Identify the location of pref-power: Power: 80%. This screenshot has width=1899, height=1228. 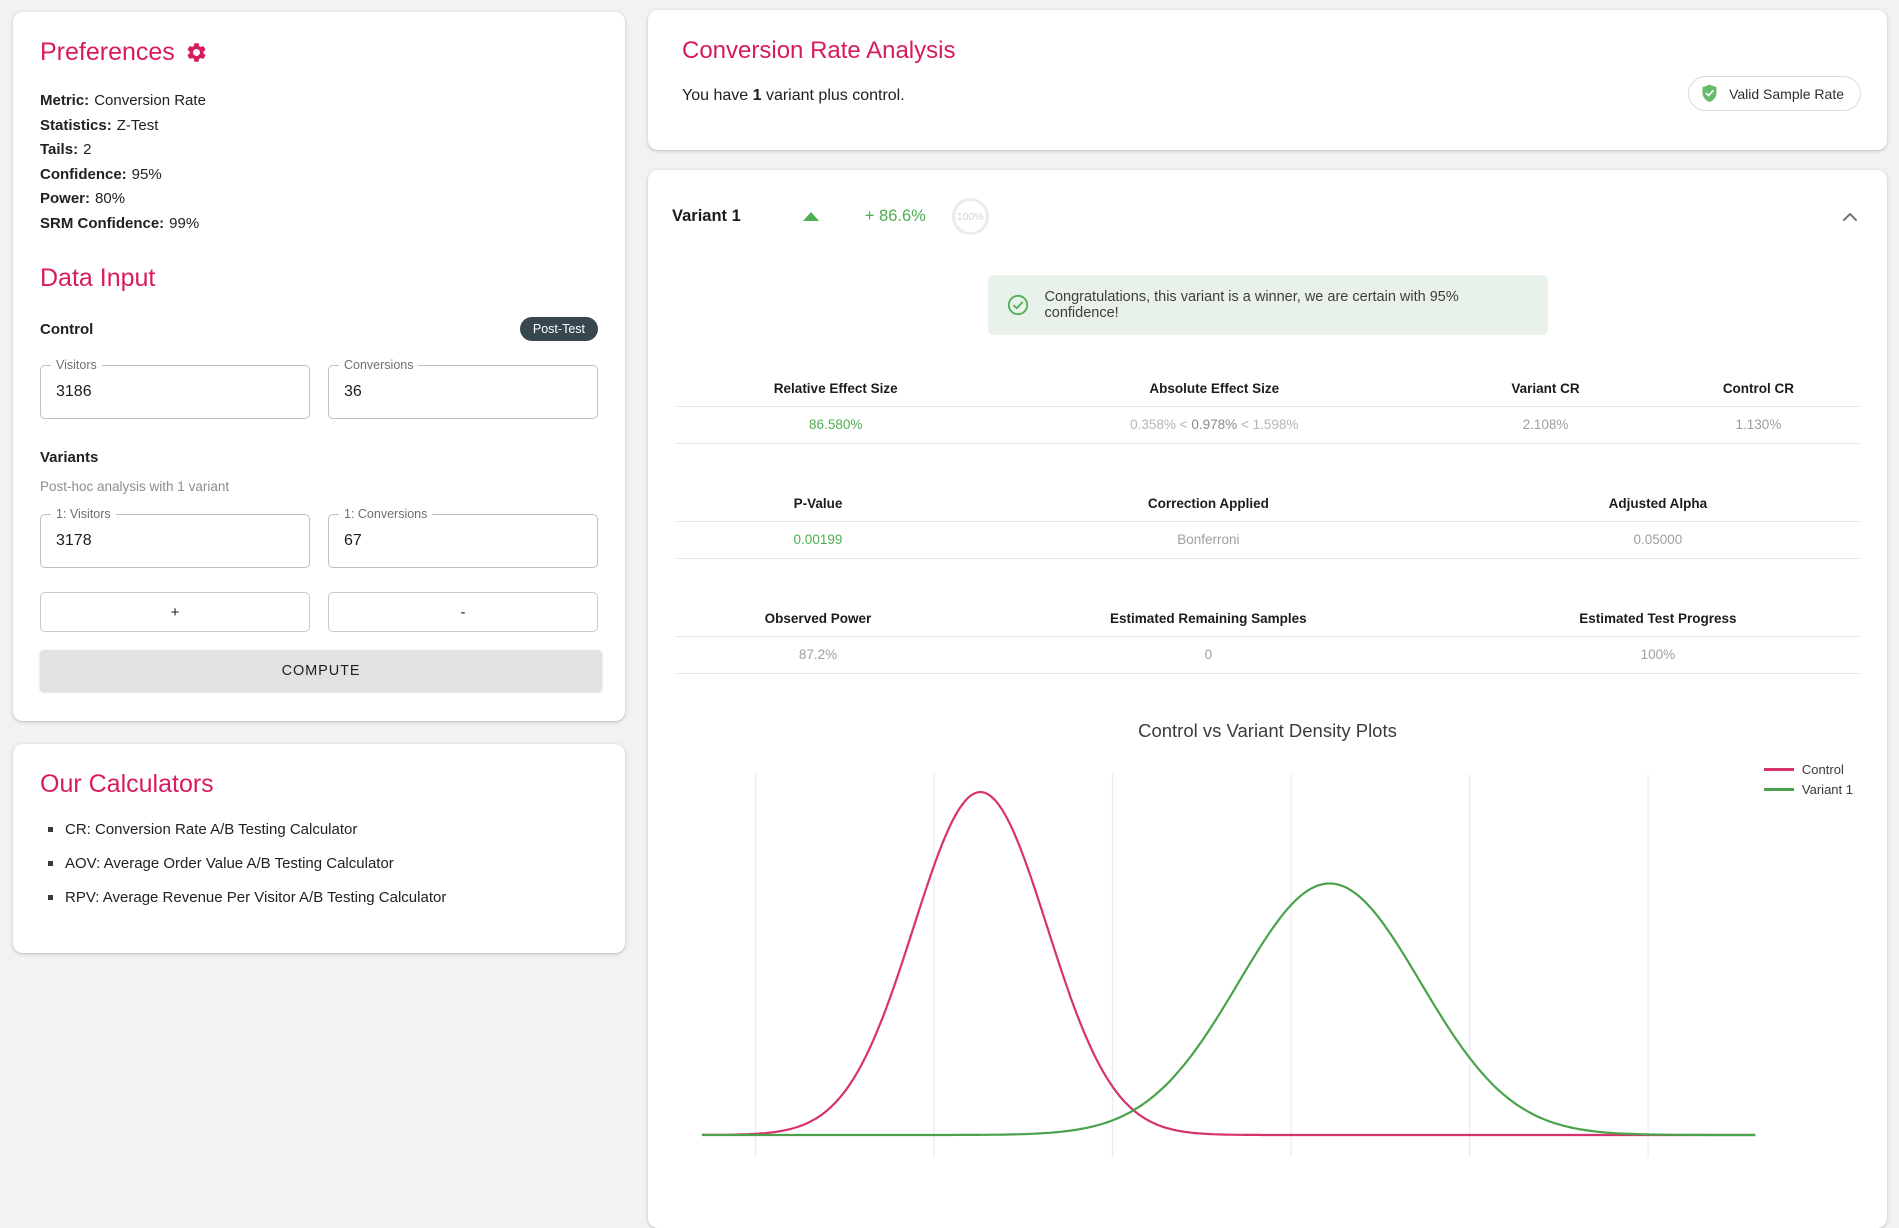
(83, 198).